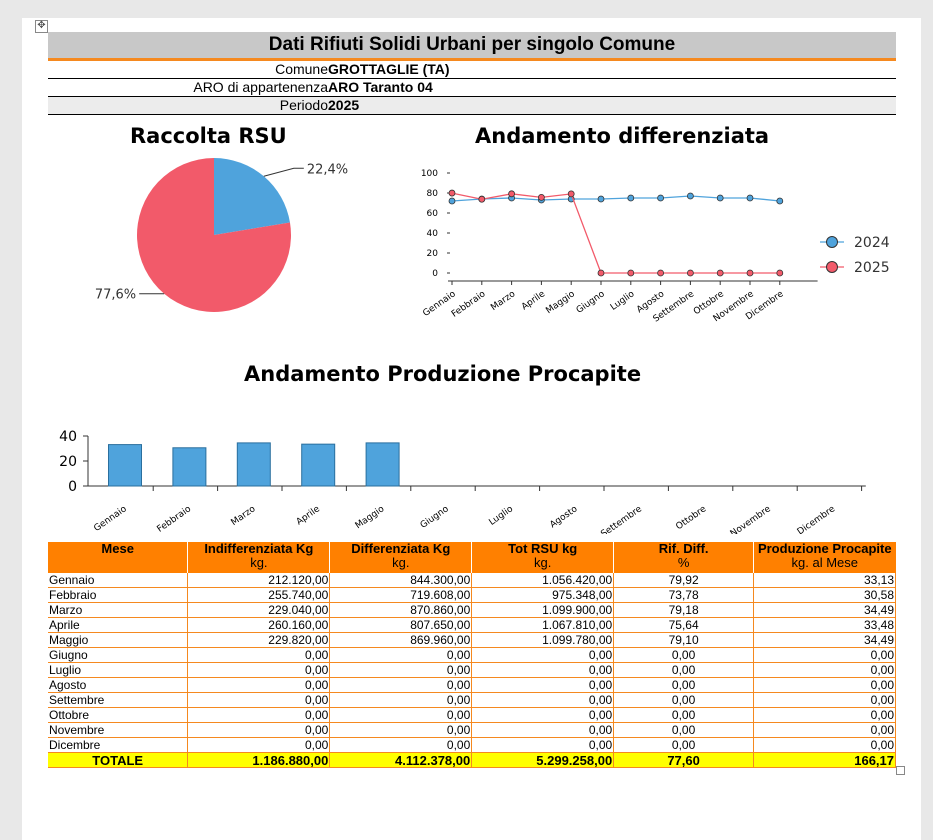 The width and height of the screenshot is (933, 840). Describe the element at coordinates (543, 610) in the screenshot. I see `value-cell: 1.099.900,00` at that location.